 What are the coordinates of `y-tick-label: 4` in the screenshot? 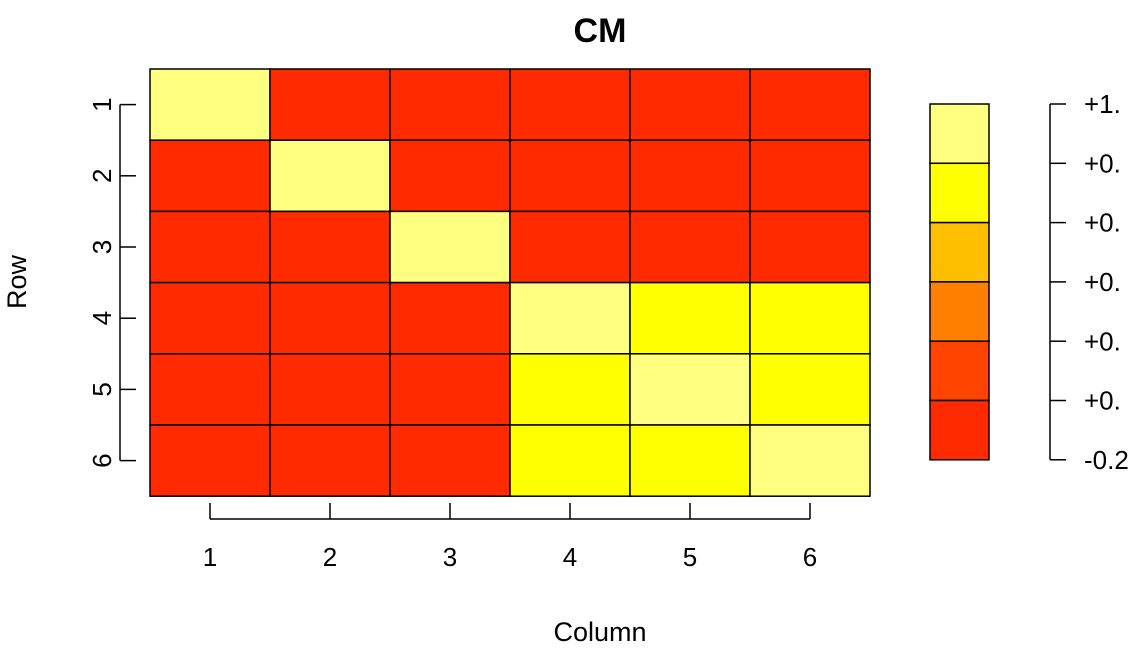 It's located at (102, 318).